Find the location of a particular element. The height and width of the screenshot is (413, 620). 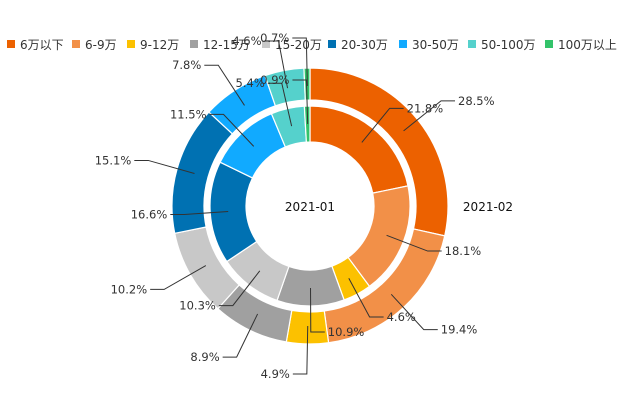

inner-label-6: 11.5% is located at coordinates (188, 114).